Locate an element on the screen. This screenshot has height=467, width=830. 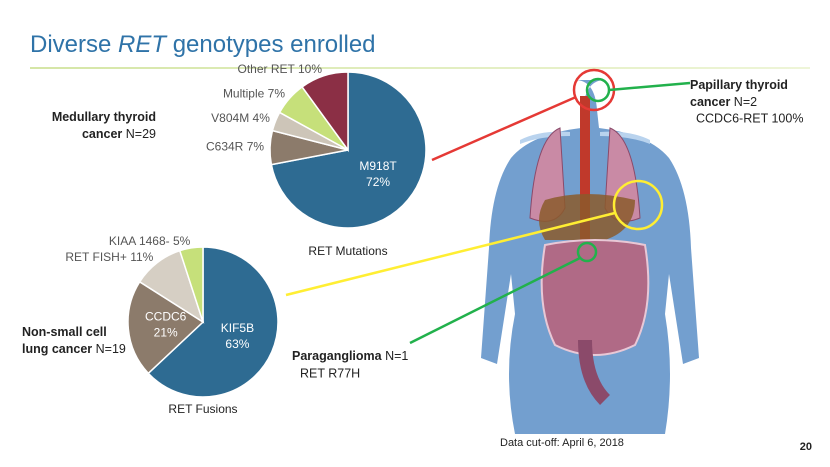
annotation-bold: Medullary thyroid is located at coordinates (104, 117).